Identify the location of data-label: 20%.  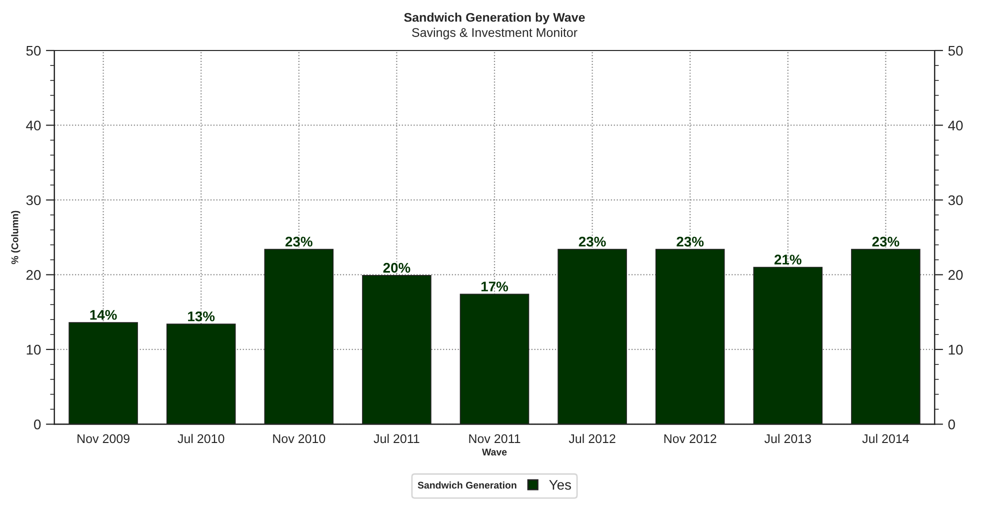
(396, 267).